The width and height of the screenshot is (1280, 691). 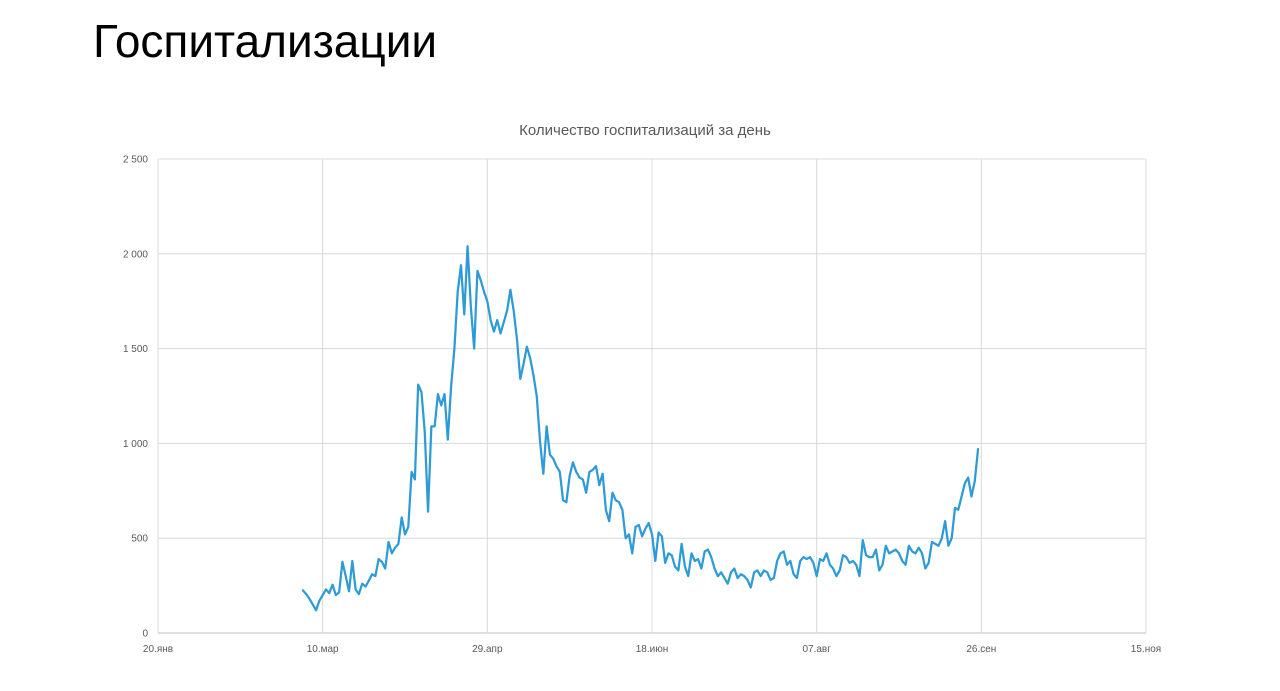 What do you see at coordinates (816, 649) in the screenshot?
I see `x-tick-label: 07.авг` at bounding box center [816, 649].